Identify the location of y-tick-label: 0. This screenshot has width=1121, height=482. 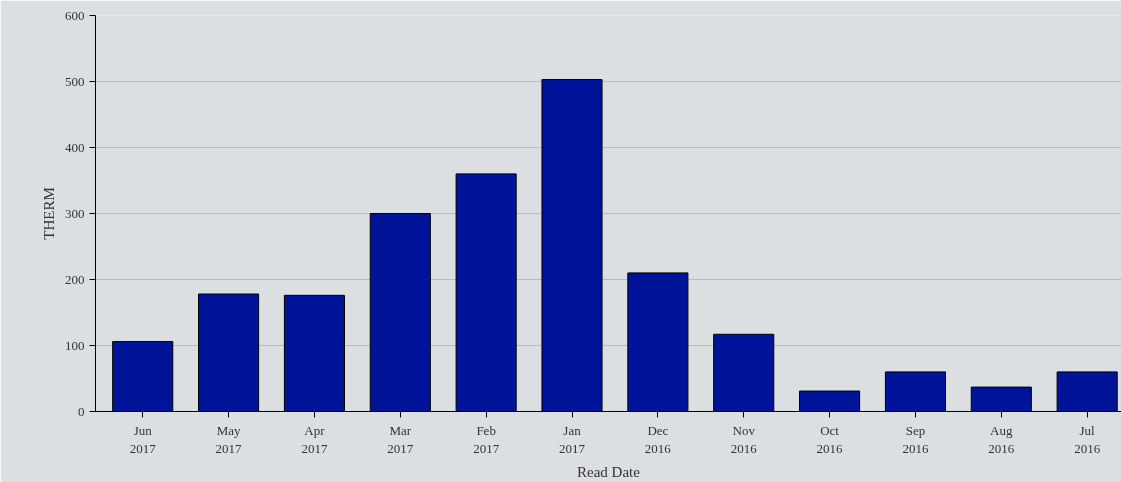
(81, 411).